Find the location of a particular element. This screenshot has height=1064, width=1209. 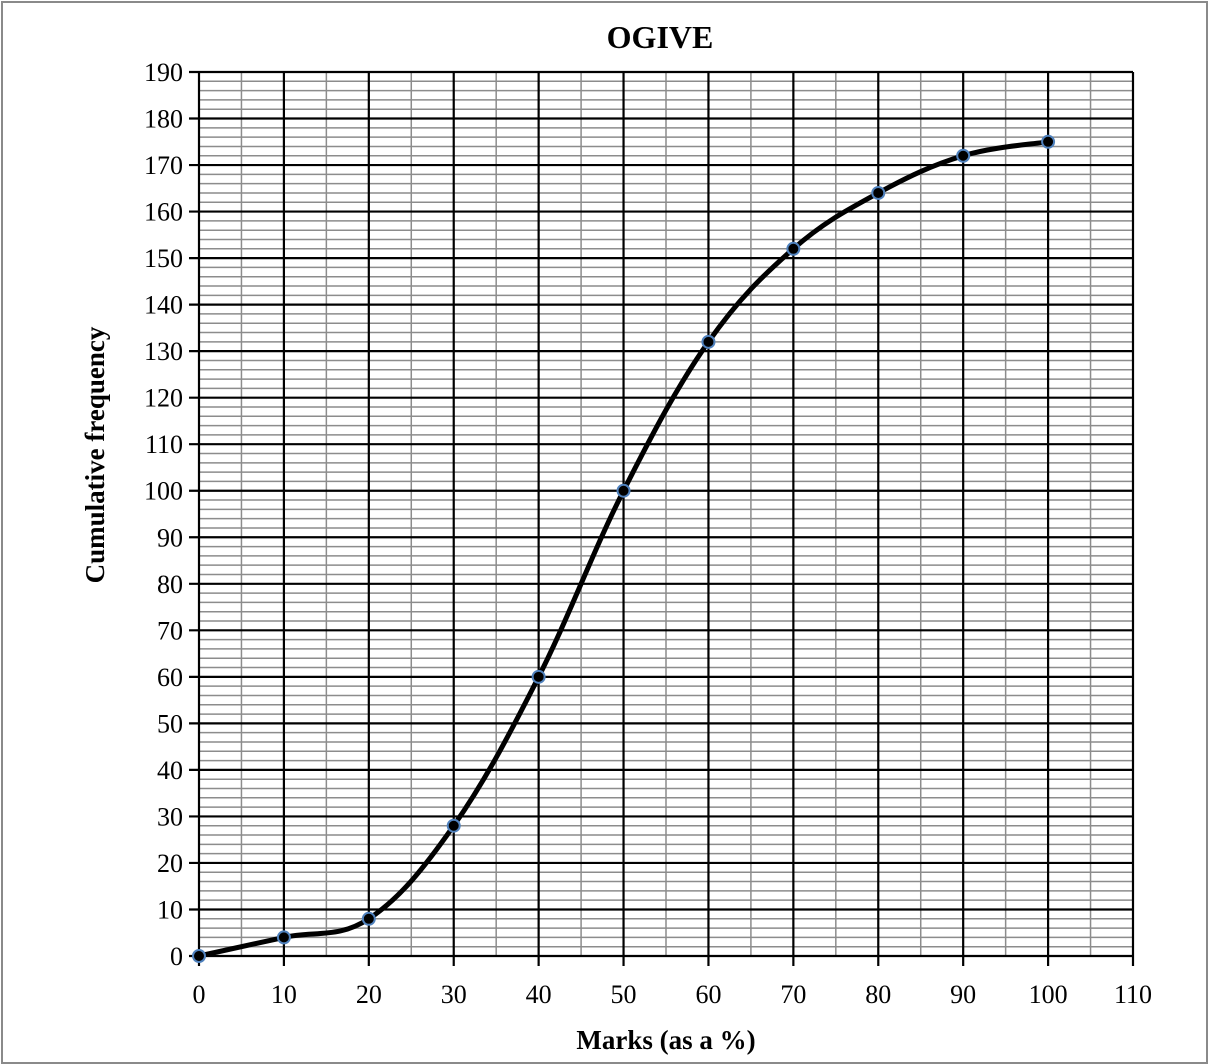

y-tick-label: 120 is located at coordinates (163, 398).